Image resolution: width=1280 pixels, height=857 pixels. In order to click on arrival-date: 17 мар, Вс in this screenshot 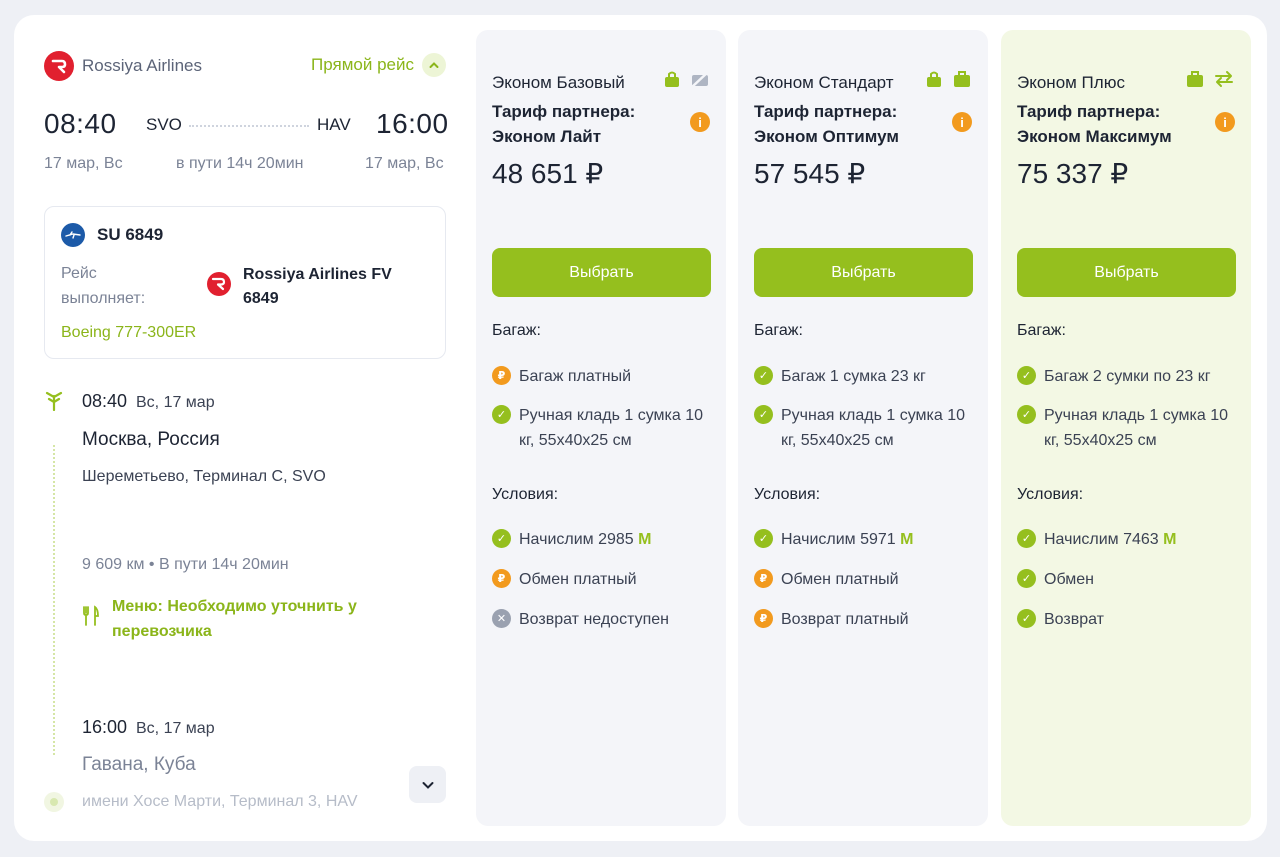, I will do `click(404, 163)`.